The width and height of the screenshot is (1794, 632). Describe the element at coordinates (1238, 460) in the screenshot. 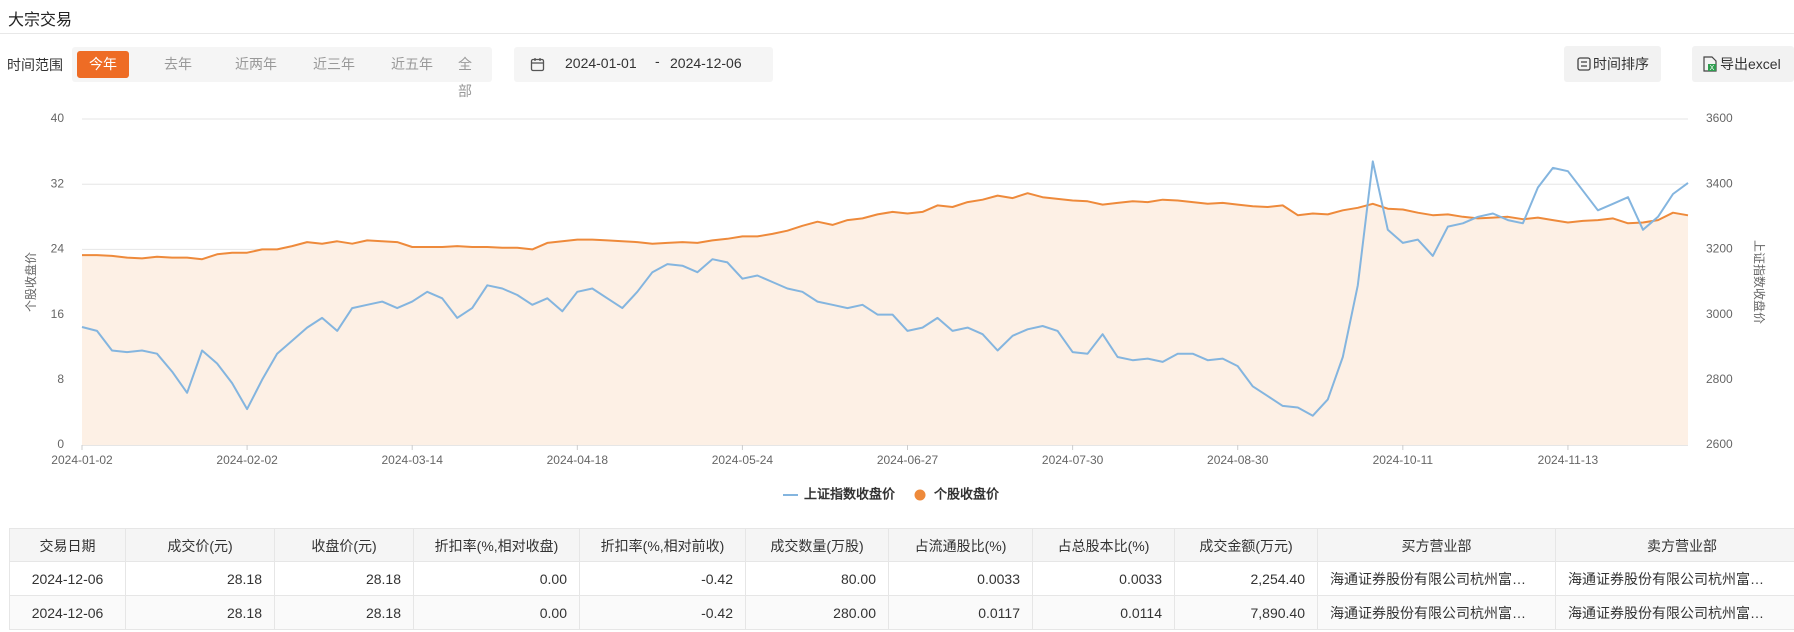

I see `x-tick-label: 2024-08-30` at that location.